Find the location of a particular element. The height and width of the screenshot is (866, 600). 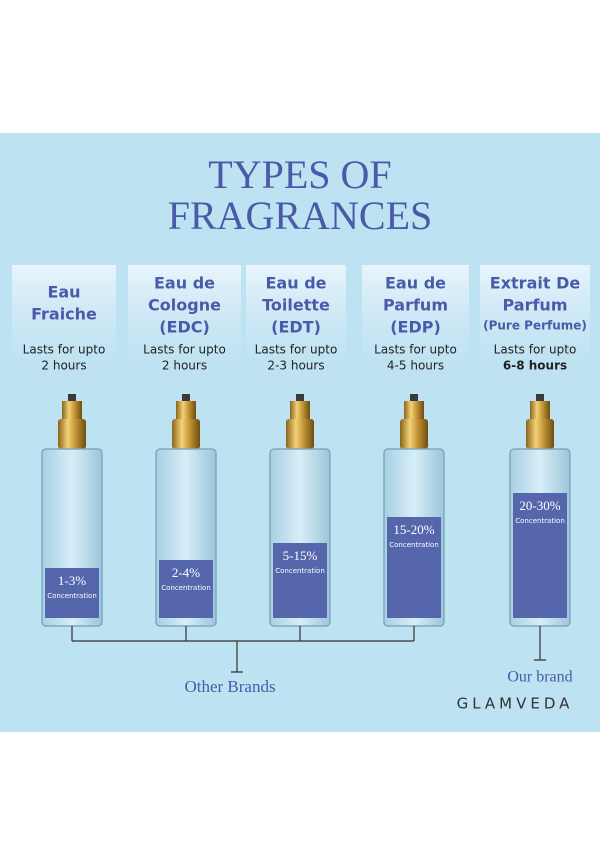

column-title: (EDC) is located at coordinates (184, 327).